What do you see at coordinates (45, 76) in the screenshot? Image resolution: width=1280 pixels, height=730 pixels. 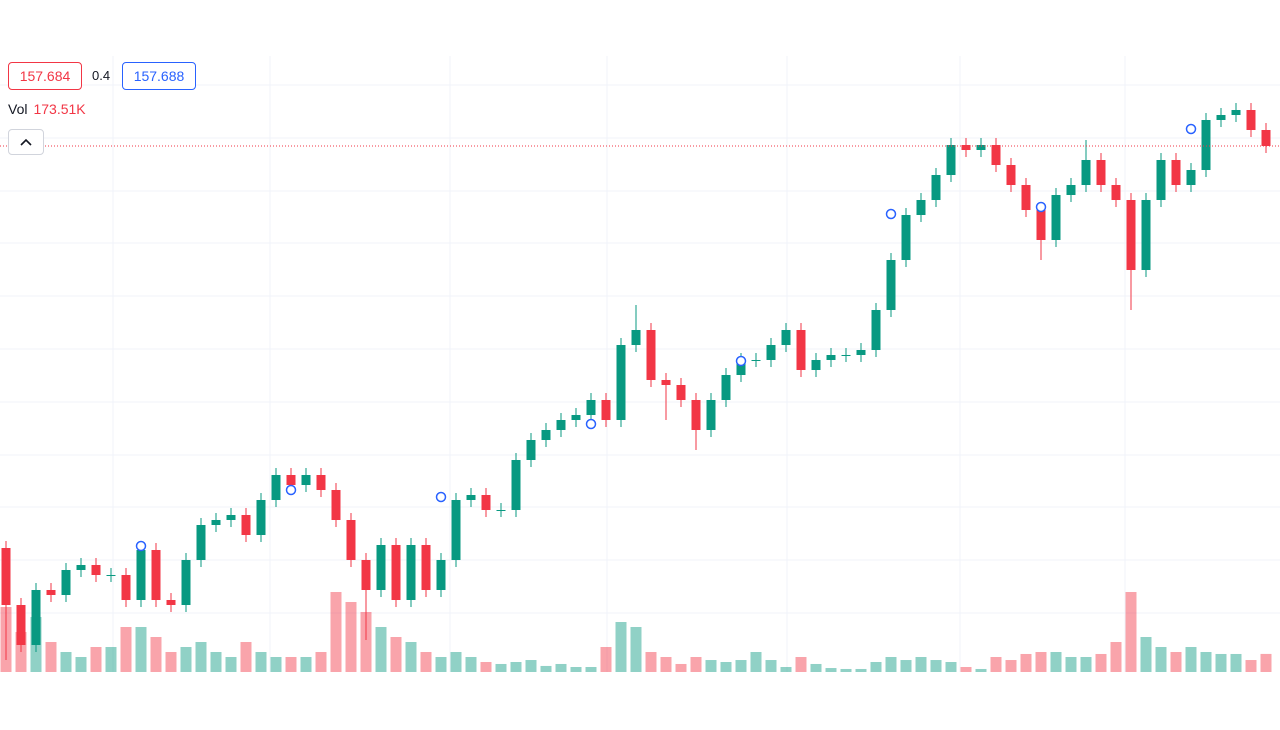 I see `bid-price: 157.684` at bounding box center [45, 76].